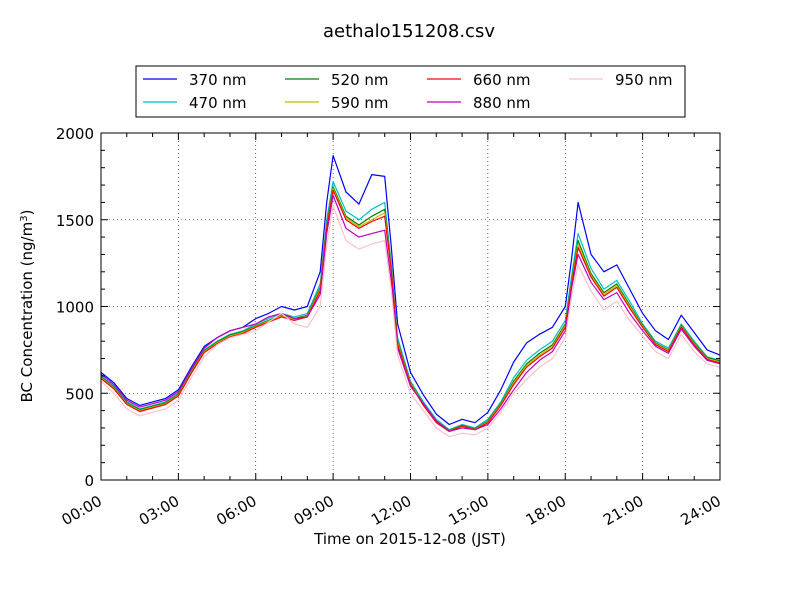 The image size is (800, 600). Describe the element at coordinates (409, 31) in the screenshot. I see `chart-title: aethalo151208.csv` at that location.